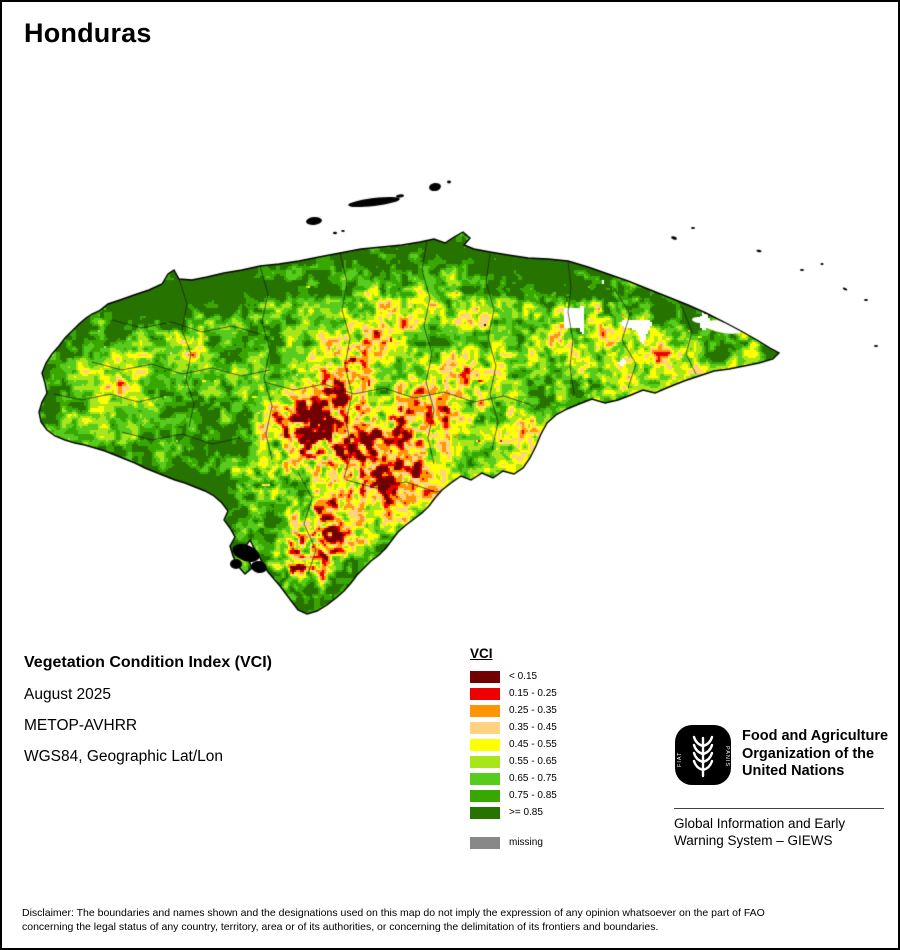 This screenshot has width=900, height=950. I want to click on legend-row: >= 0.85, so click(513, 812).